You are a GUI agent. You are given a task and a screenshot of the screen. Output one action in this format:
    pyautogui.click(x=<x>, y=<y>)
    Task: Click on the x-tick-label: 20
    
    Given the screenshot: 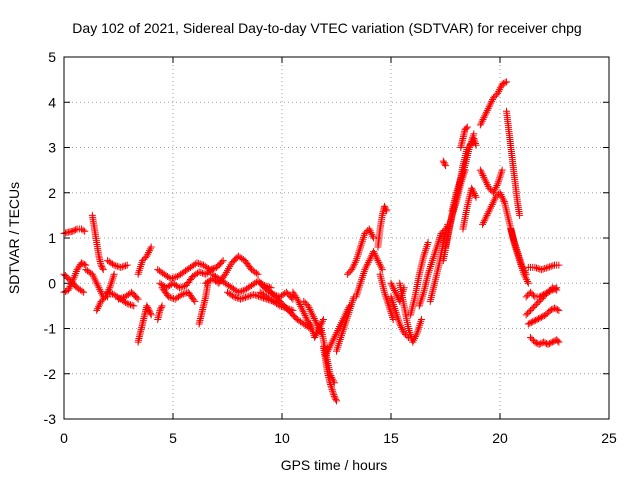 What is the action you would take?
    pyautogui.click(x=500, y=438)
    